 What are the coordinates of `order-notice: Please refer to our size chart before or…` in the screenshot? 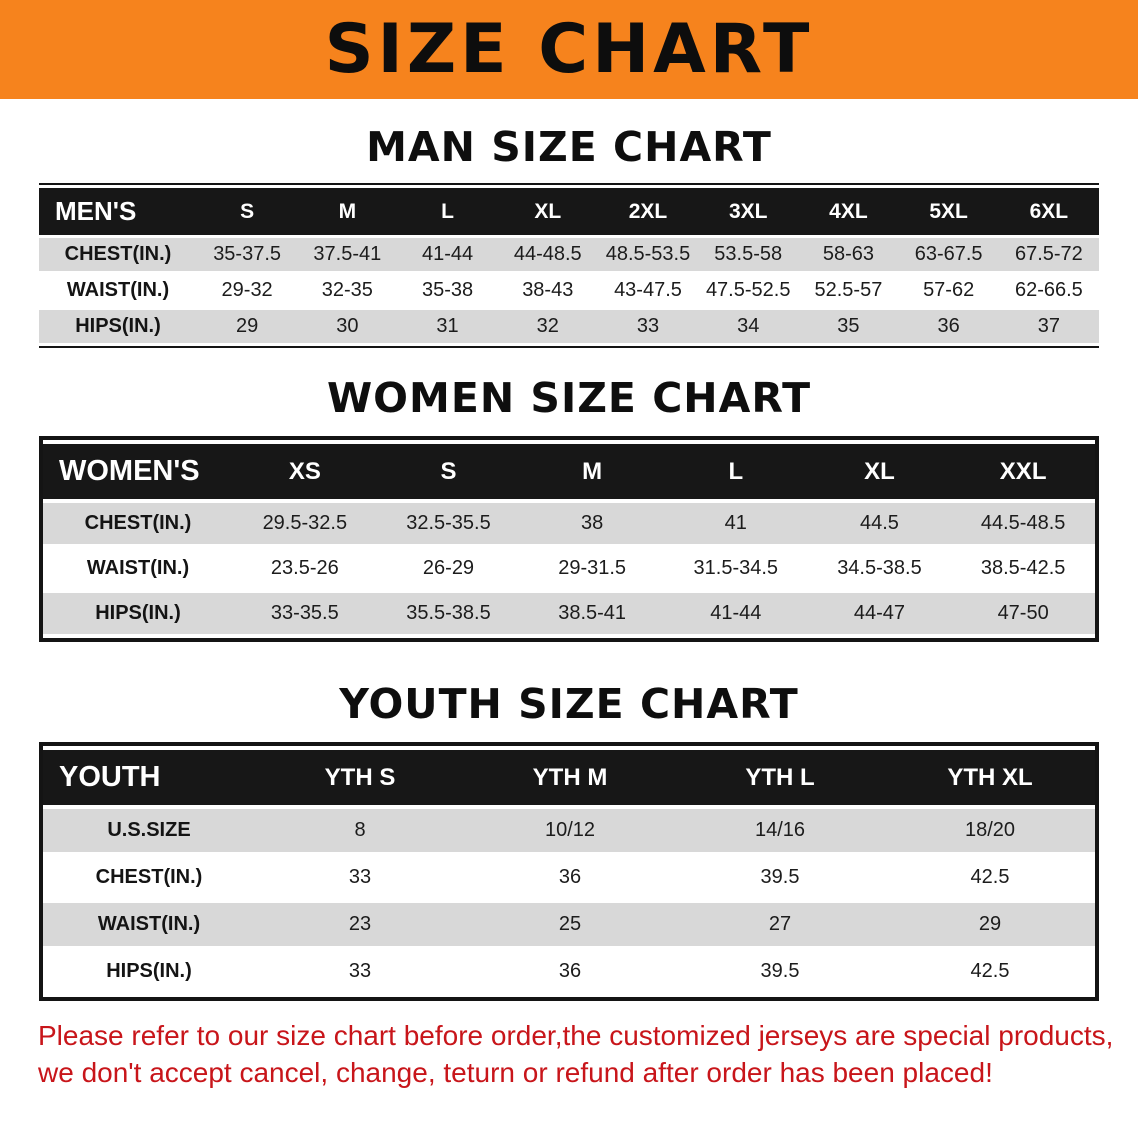 It's located at (578, 1054).